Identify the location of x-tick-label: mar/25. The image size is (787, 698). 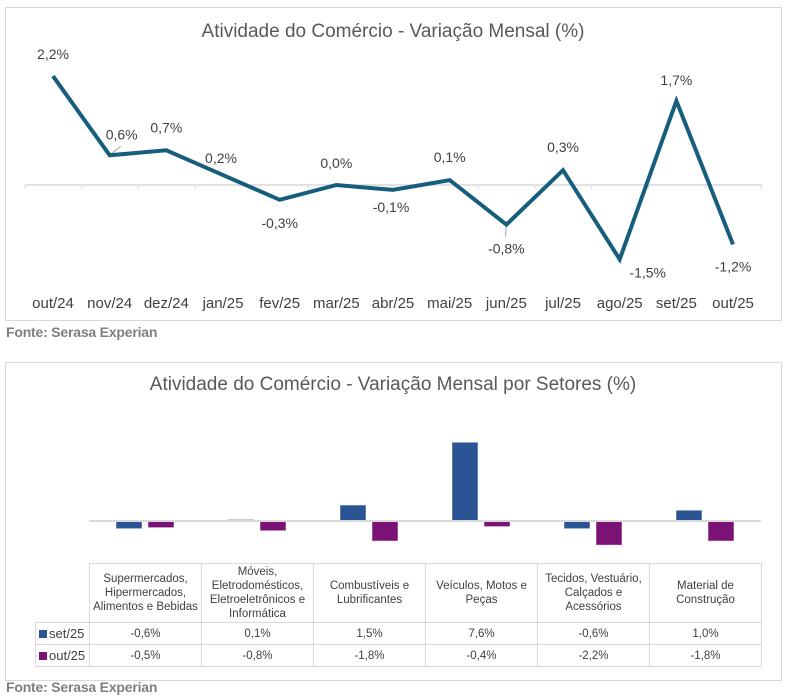
(336, 303).